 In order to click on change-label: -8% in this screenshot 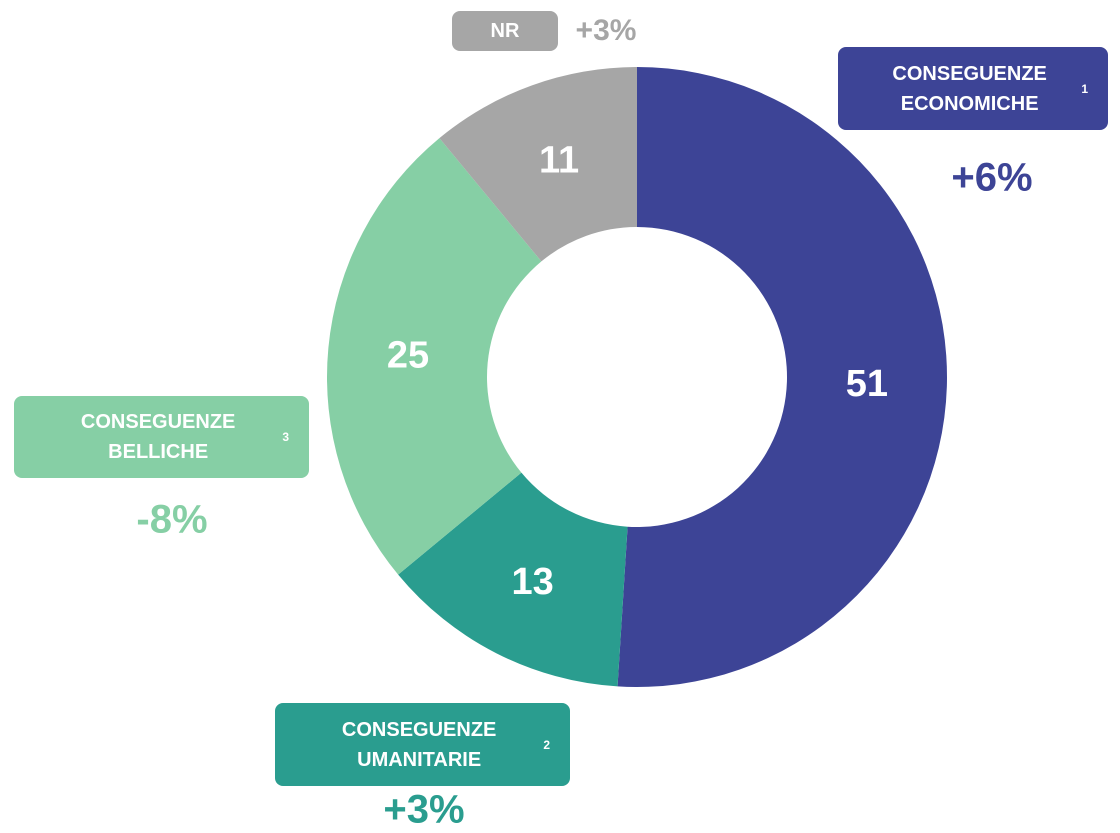, I will do `click(172, 519)`.